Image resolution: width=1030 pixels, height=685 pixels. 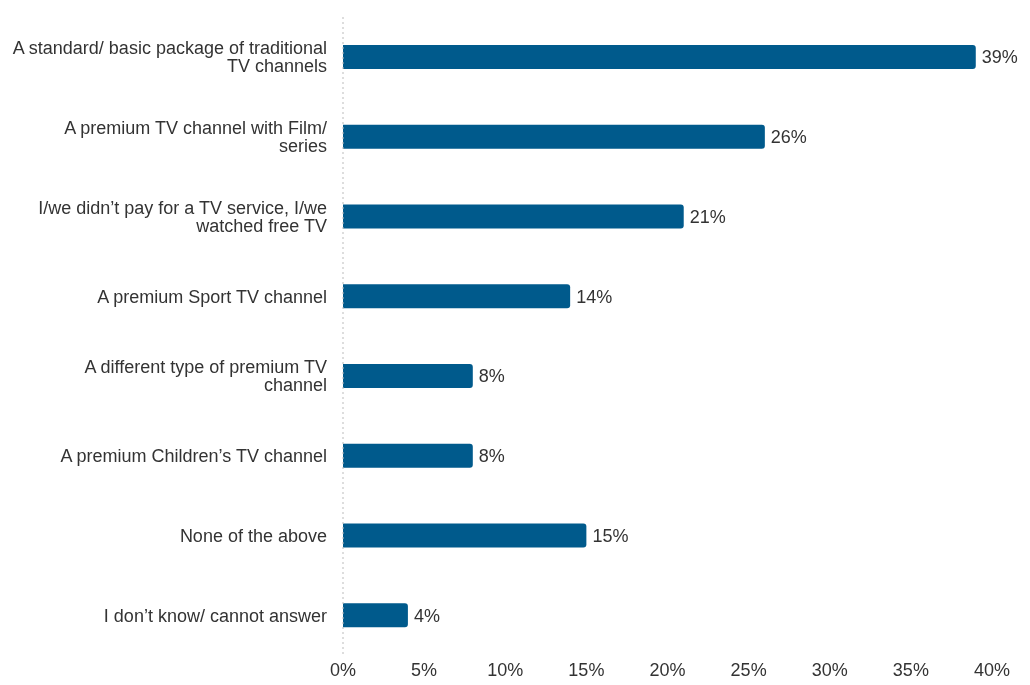 I want to click on y-tick-label: I/we didn’t pay for a TV service, I/we watched free TV, so click(x=182, y=216).